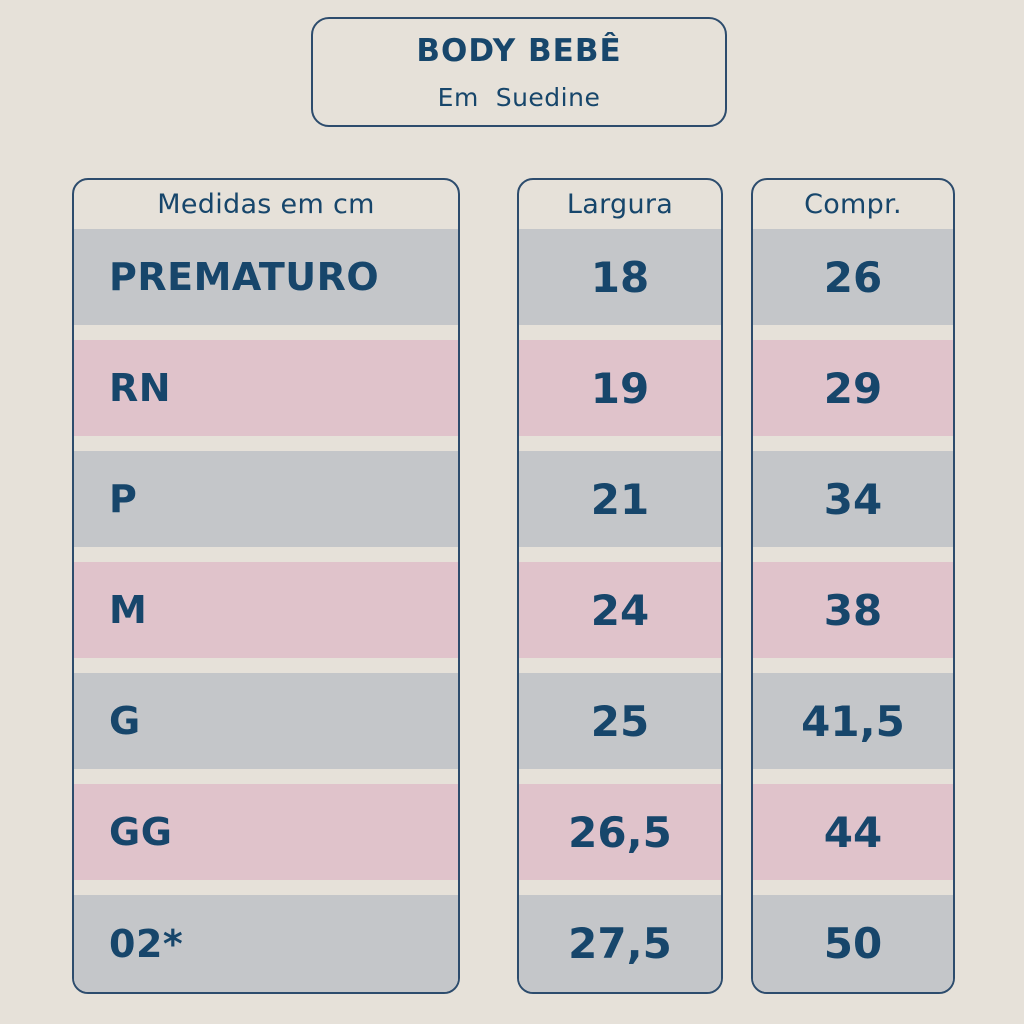 The image size is (1024, 1024). I want to click on width-value-g: 25, so click(620, 721).